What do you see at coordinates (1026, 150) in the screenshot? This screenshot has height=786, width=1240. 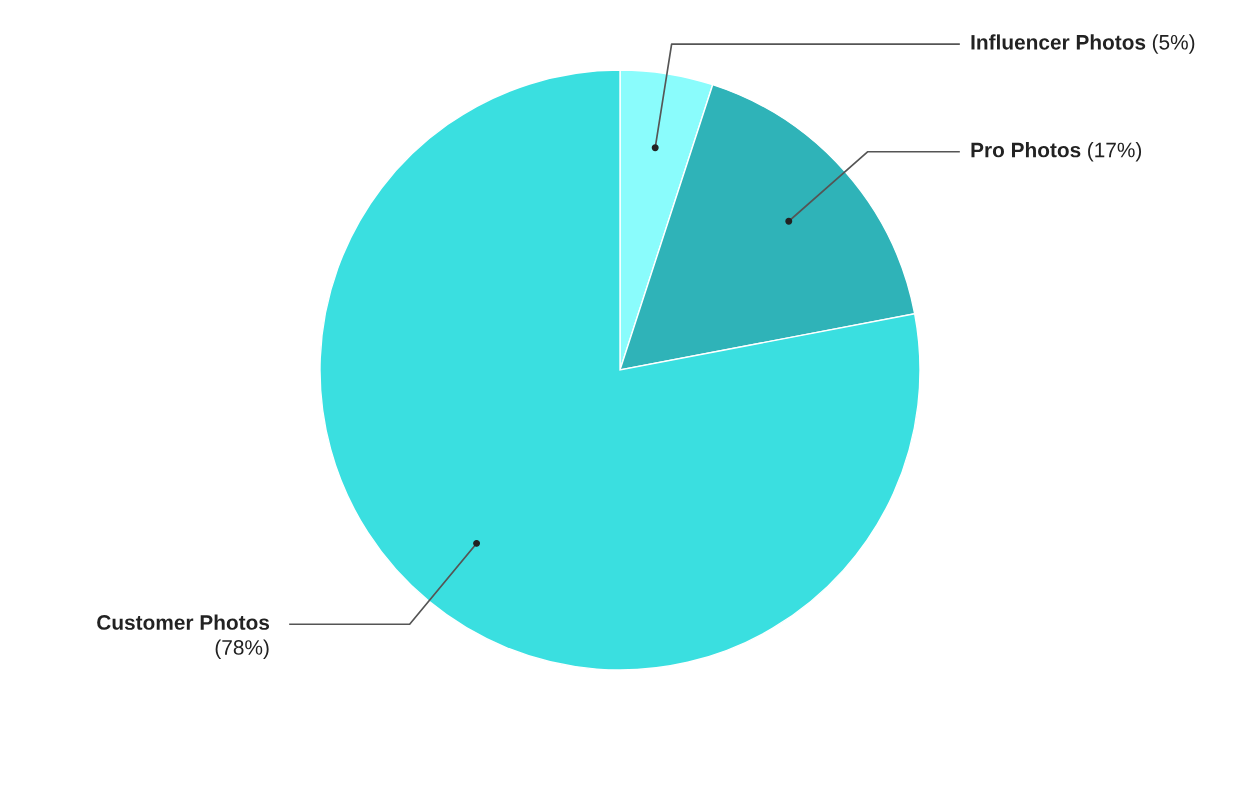 I see `slice-label: Pro Photos` at bounding box center [1026, 150].